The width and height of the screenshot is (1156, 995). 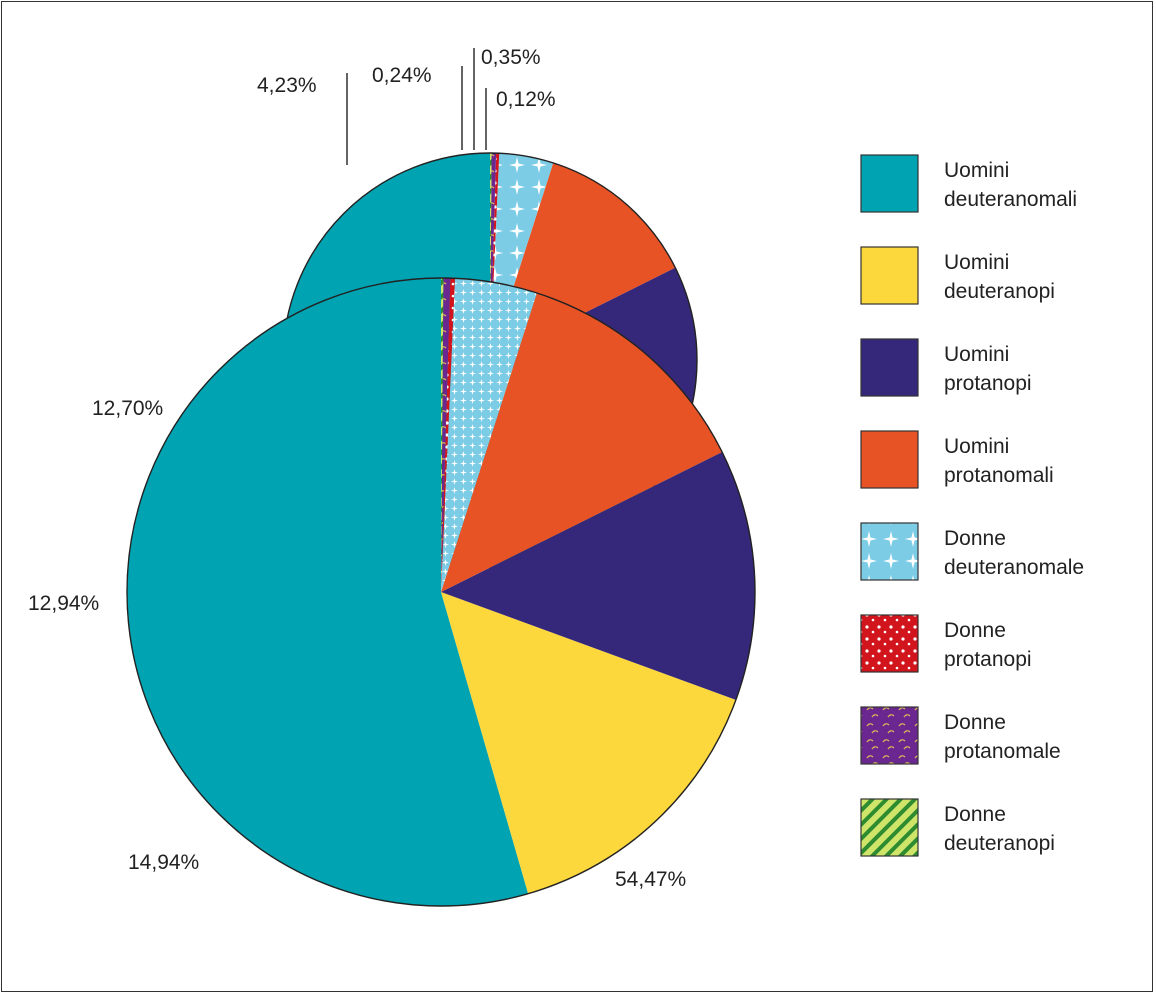 I want to click on slice-donne-deuteranopi-front, so click(x=442, y=435).